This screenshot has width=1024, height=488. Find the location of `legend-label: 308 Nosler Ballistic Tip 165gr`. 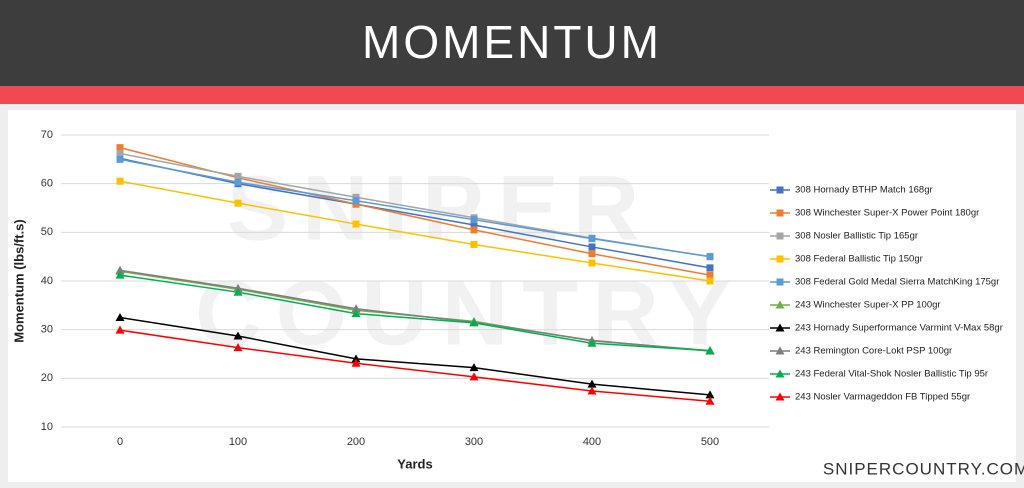

legend-label: 308 Nosler Ballistic Tip 165gr is located at coordinates (856, 236).